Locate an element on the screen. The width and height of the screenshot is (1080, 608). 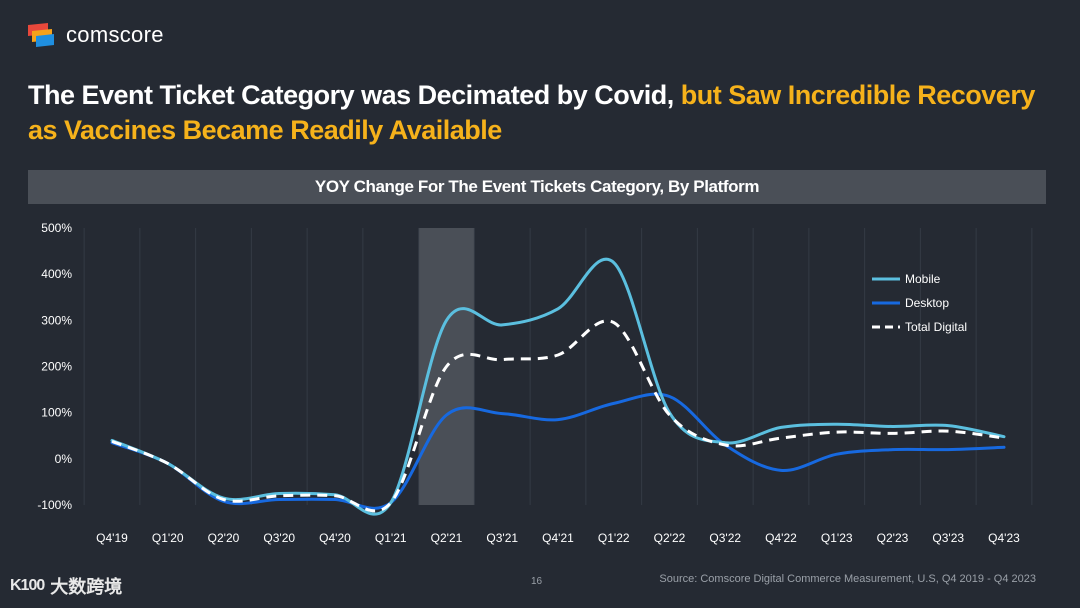
y-tick-label: 0% is located at coordinates (64, 459).